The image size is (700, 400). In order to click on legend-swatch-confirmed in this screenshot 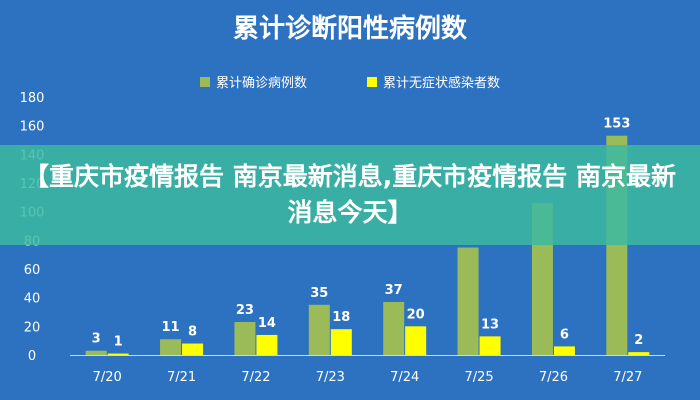, I will do `click(204, 81)`.